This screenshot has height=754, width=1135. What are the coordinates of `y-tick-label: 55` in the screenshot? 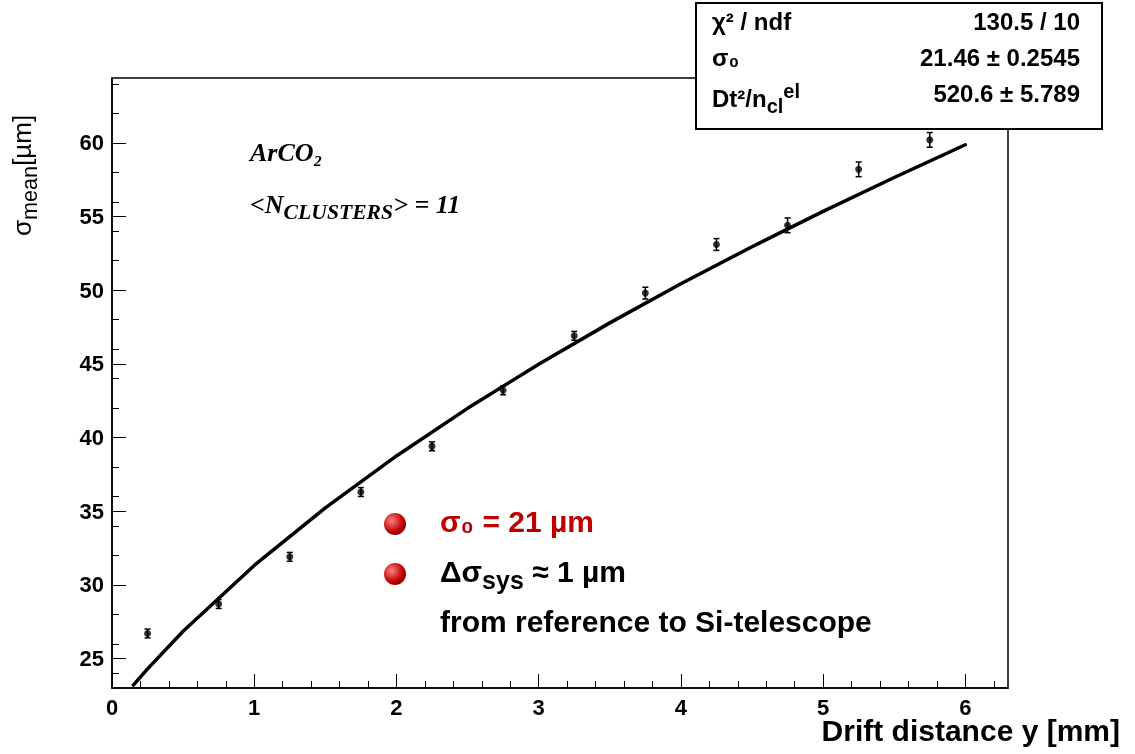 It's located at (91, 216).